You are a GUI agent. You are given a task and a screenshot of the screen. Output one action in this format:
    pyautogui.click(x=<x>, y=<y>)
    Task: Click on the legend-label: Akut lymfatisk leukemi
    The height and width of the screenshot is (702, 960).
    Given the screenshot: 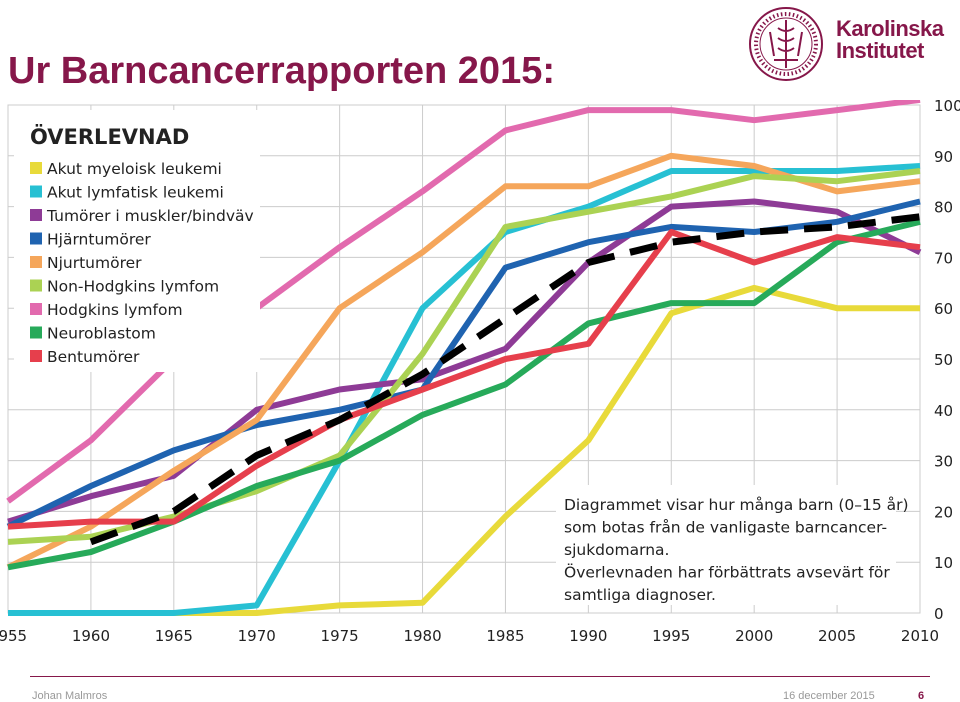 What is the action you would take?
    pyautogui.click(x=135, y=193)
    